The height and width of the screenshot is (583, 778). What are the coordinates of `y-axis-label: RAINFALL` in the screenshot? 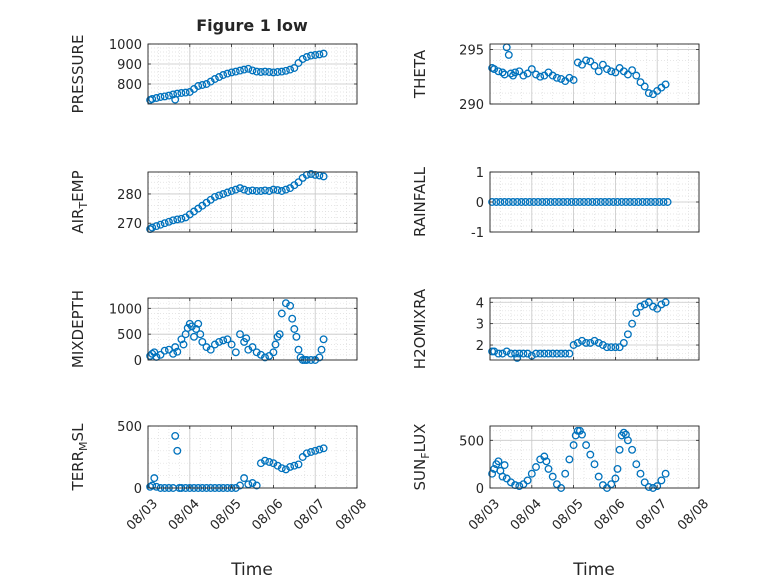 It's located at (420, 201).